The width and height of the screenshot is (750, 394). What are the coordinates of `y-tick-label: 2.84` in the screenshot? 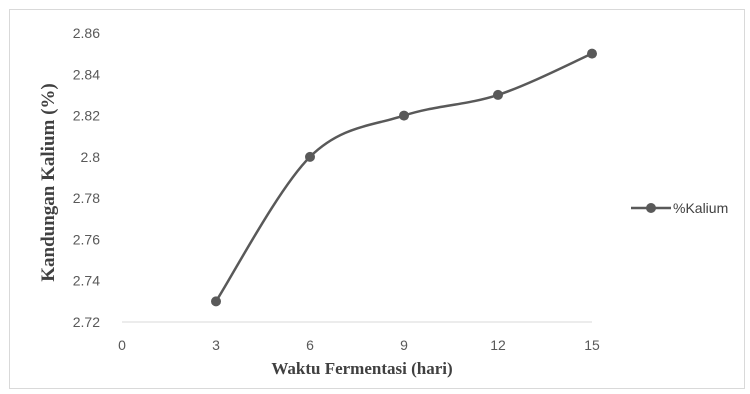 It's located at (86, 74).